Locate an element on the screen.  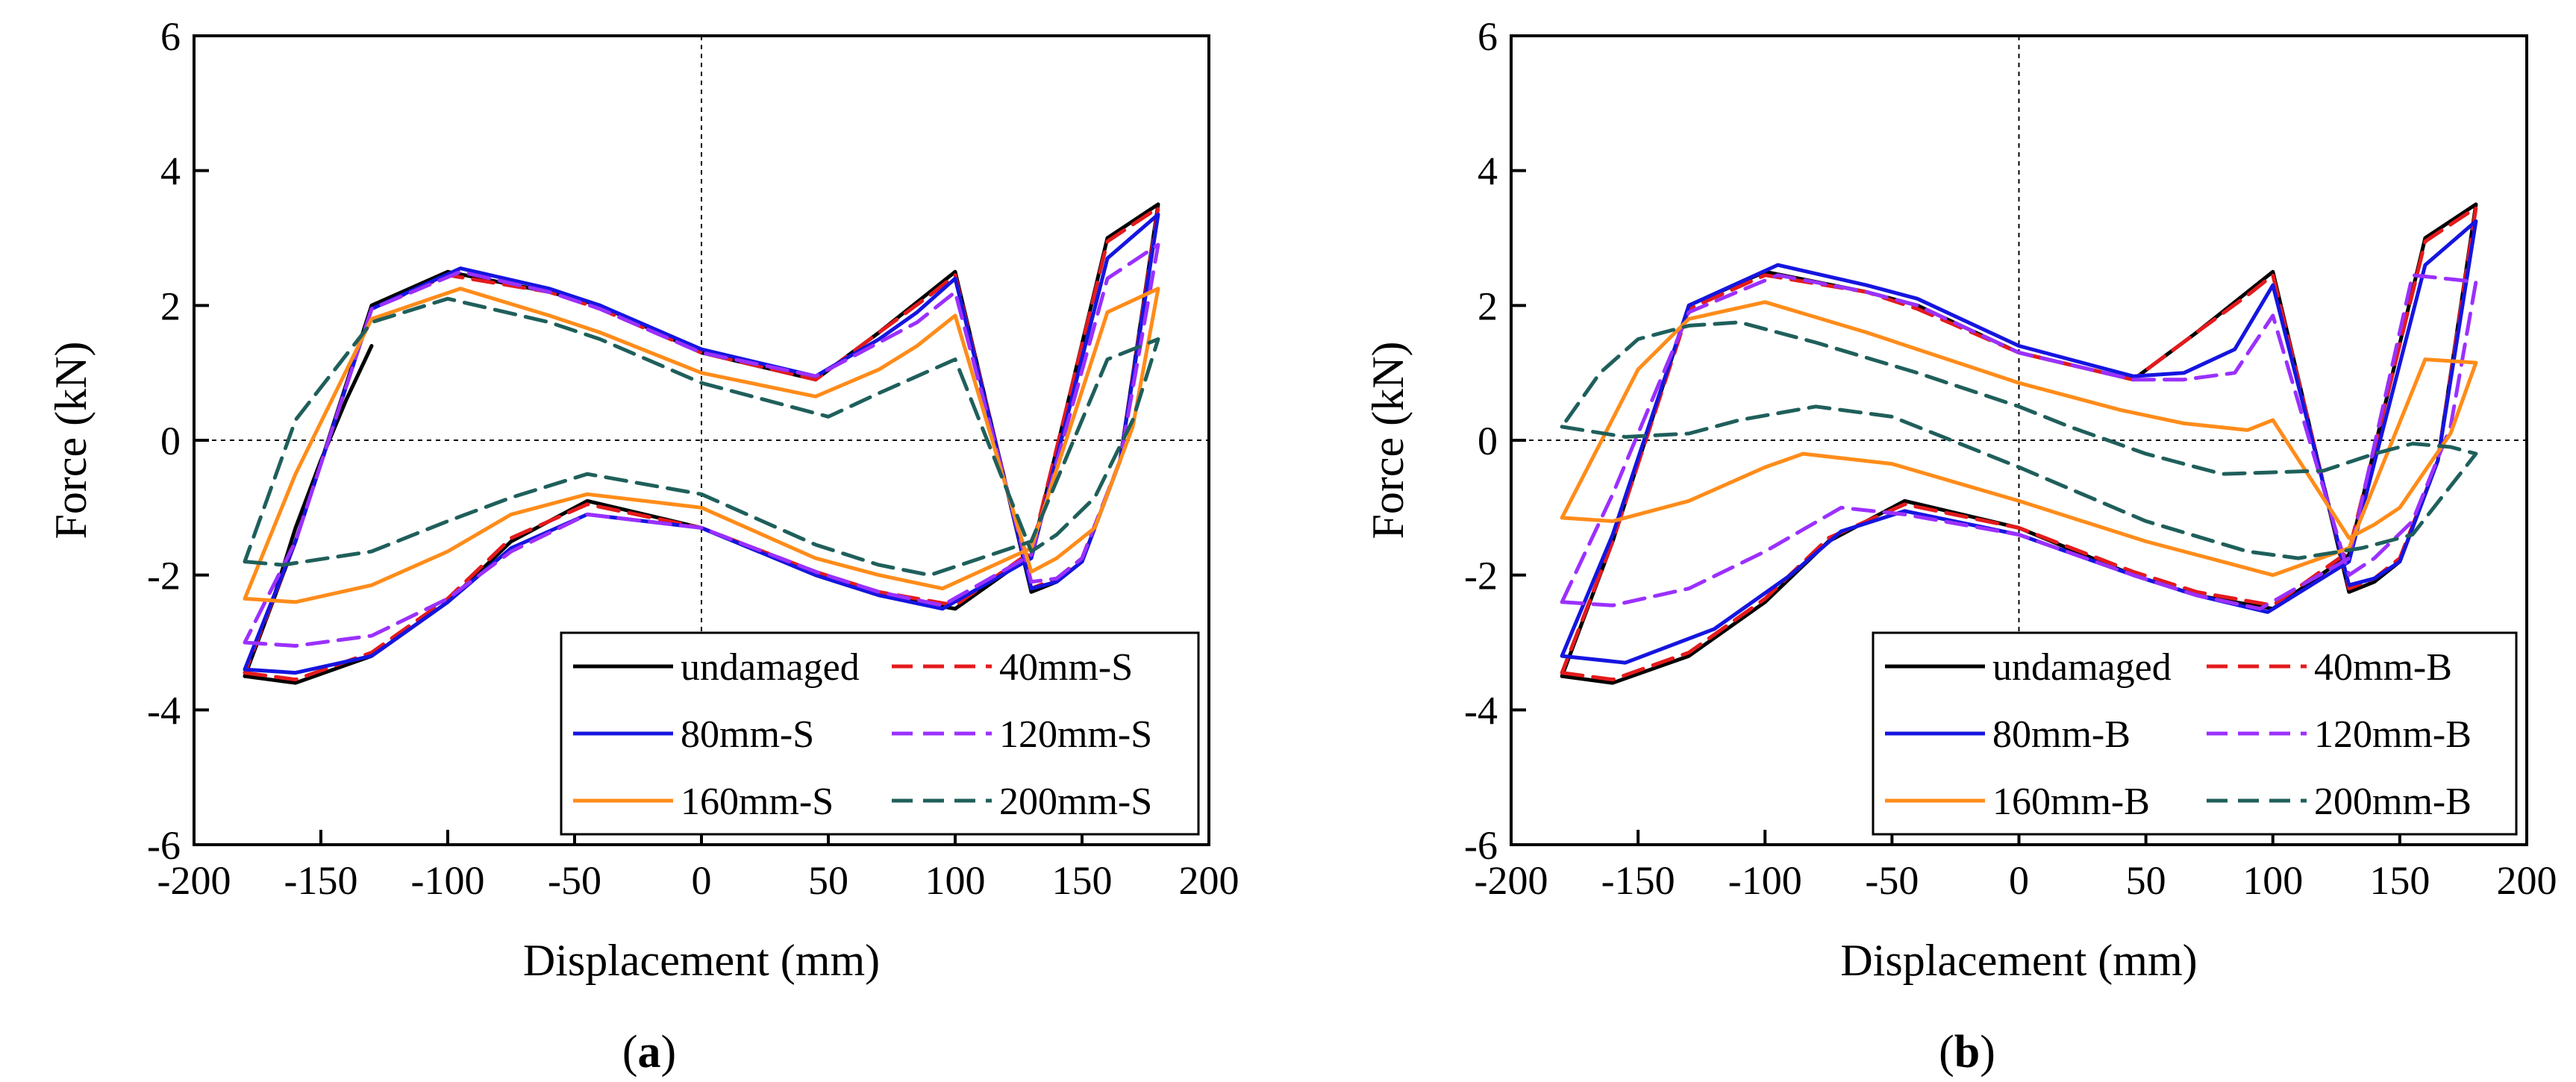
chart-a-x-tick-label: 200 is located at coordinates (1209, 881).